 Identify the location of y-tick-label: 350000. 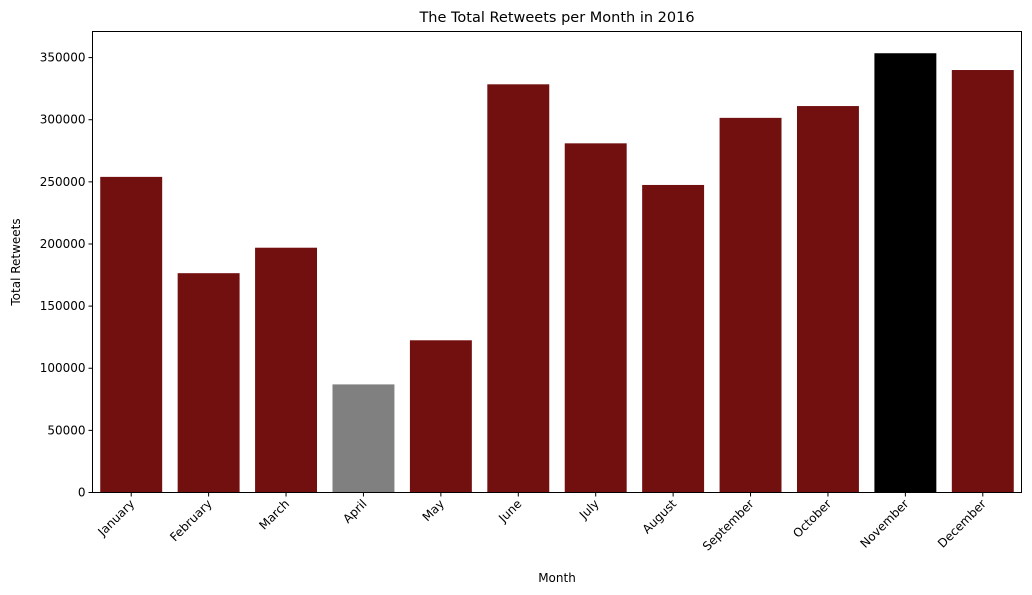
(63, 58).